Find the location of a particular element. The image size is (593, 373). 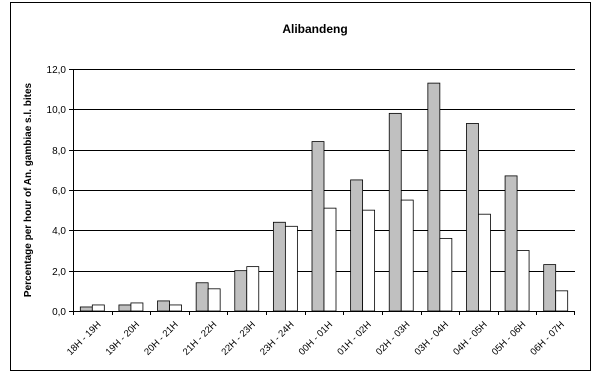

y-tick-label: 2,0 is located at coordinates (59, 272).